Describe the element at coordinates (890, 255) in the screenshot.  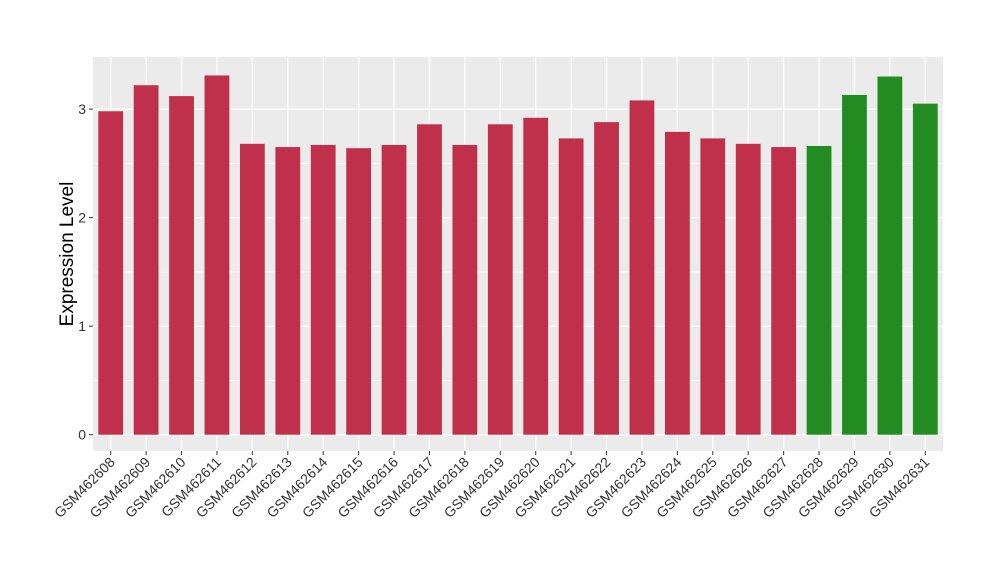
I see `bar-GSM462630` at that location.